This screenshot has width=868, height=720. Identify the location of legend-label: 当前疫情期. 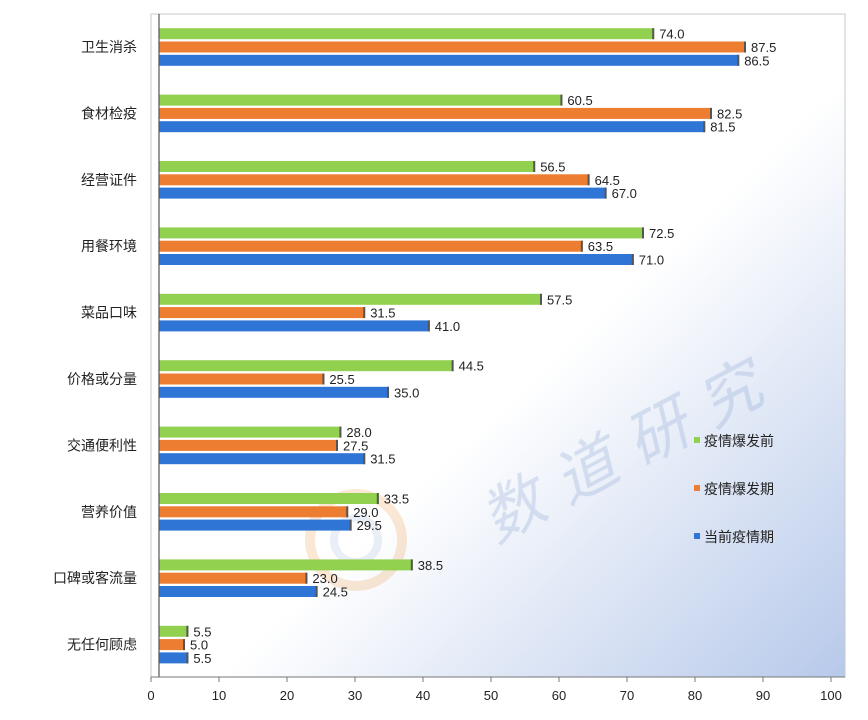
(739, 537).